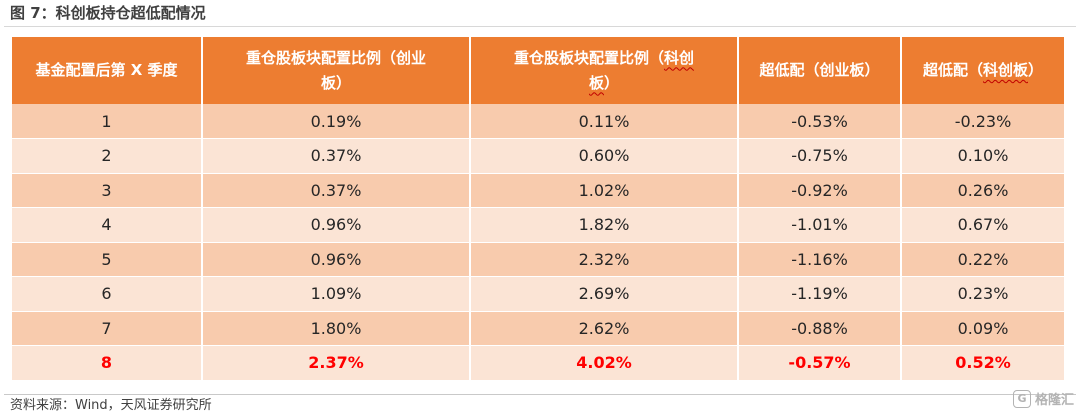 The width and height of the screenshot is (1080, 416). I want to click on cell-quarter: 8, so click(107, 363).